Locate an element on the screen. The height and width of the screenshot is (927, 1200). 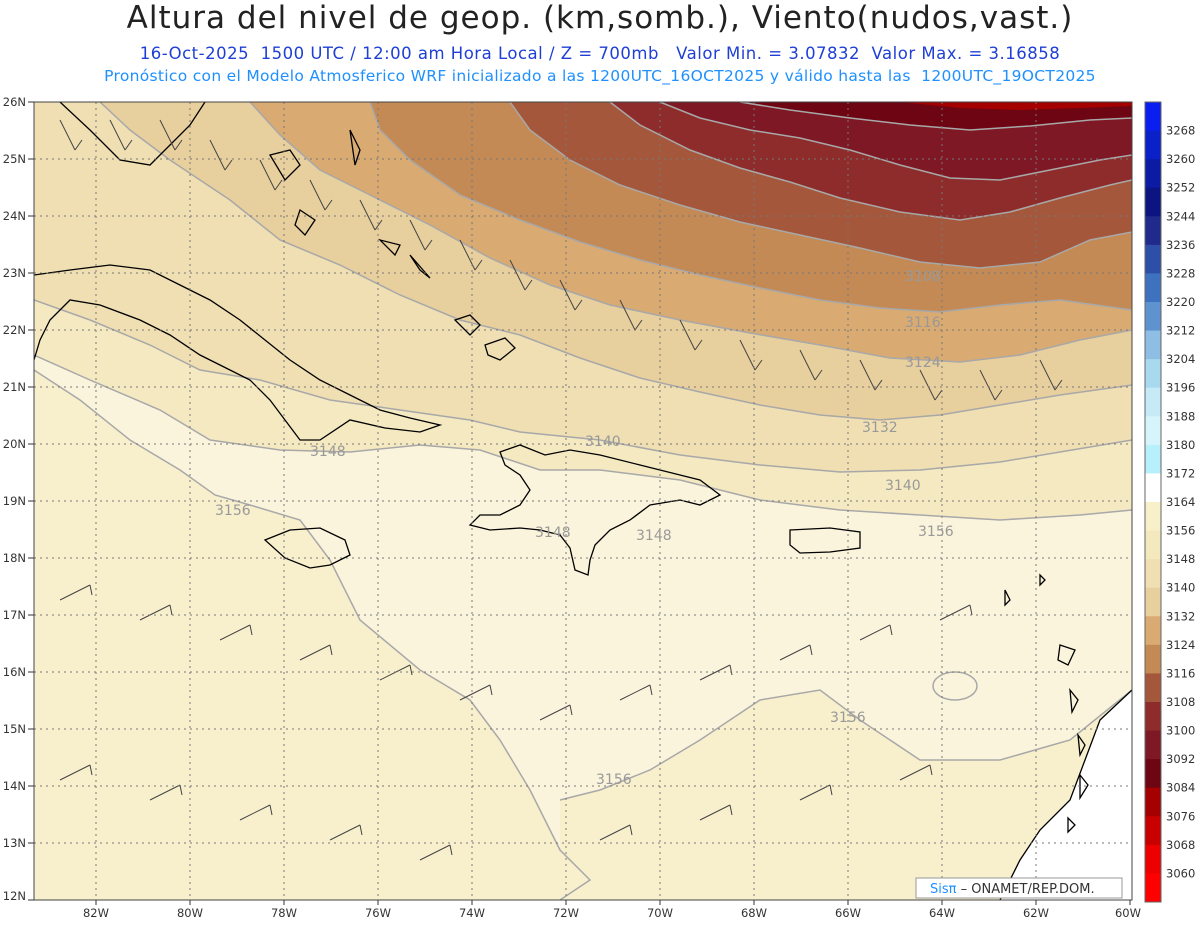
lat-label: 20N is located at coordinates (14, 444).